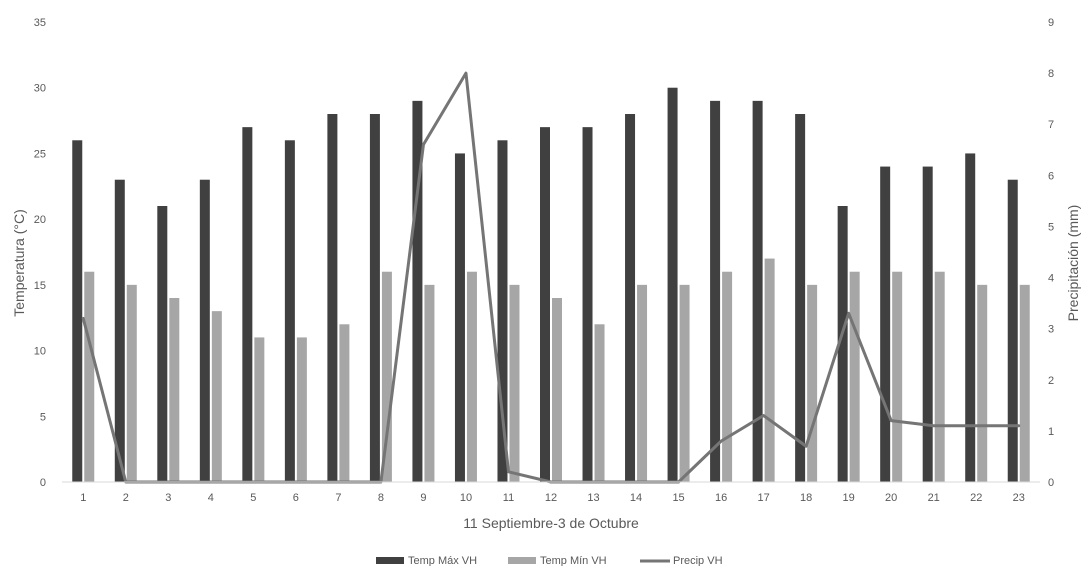 The height and width of the screenshot is (566, 1083). What do you see at coordinates (390, 560) in the screenshot?
I see `legend-swatch-temp-max` at bounding box center [390, 560].